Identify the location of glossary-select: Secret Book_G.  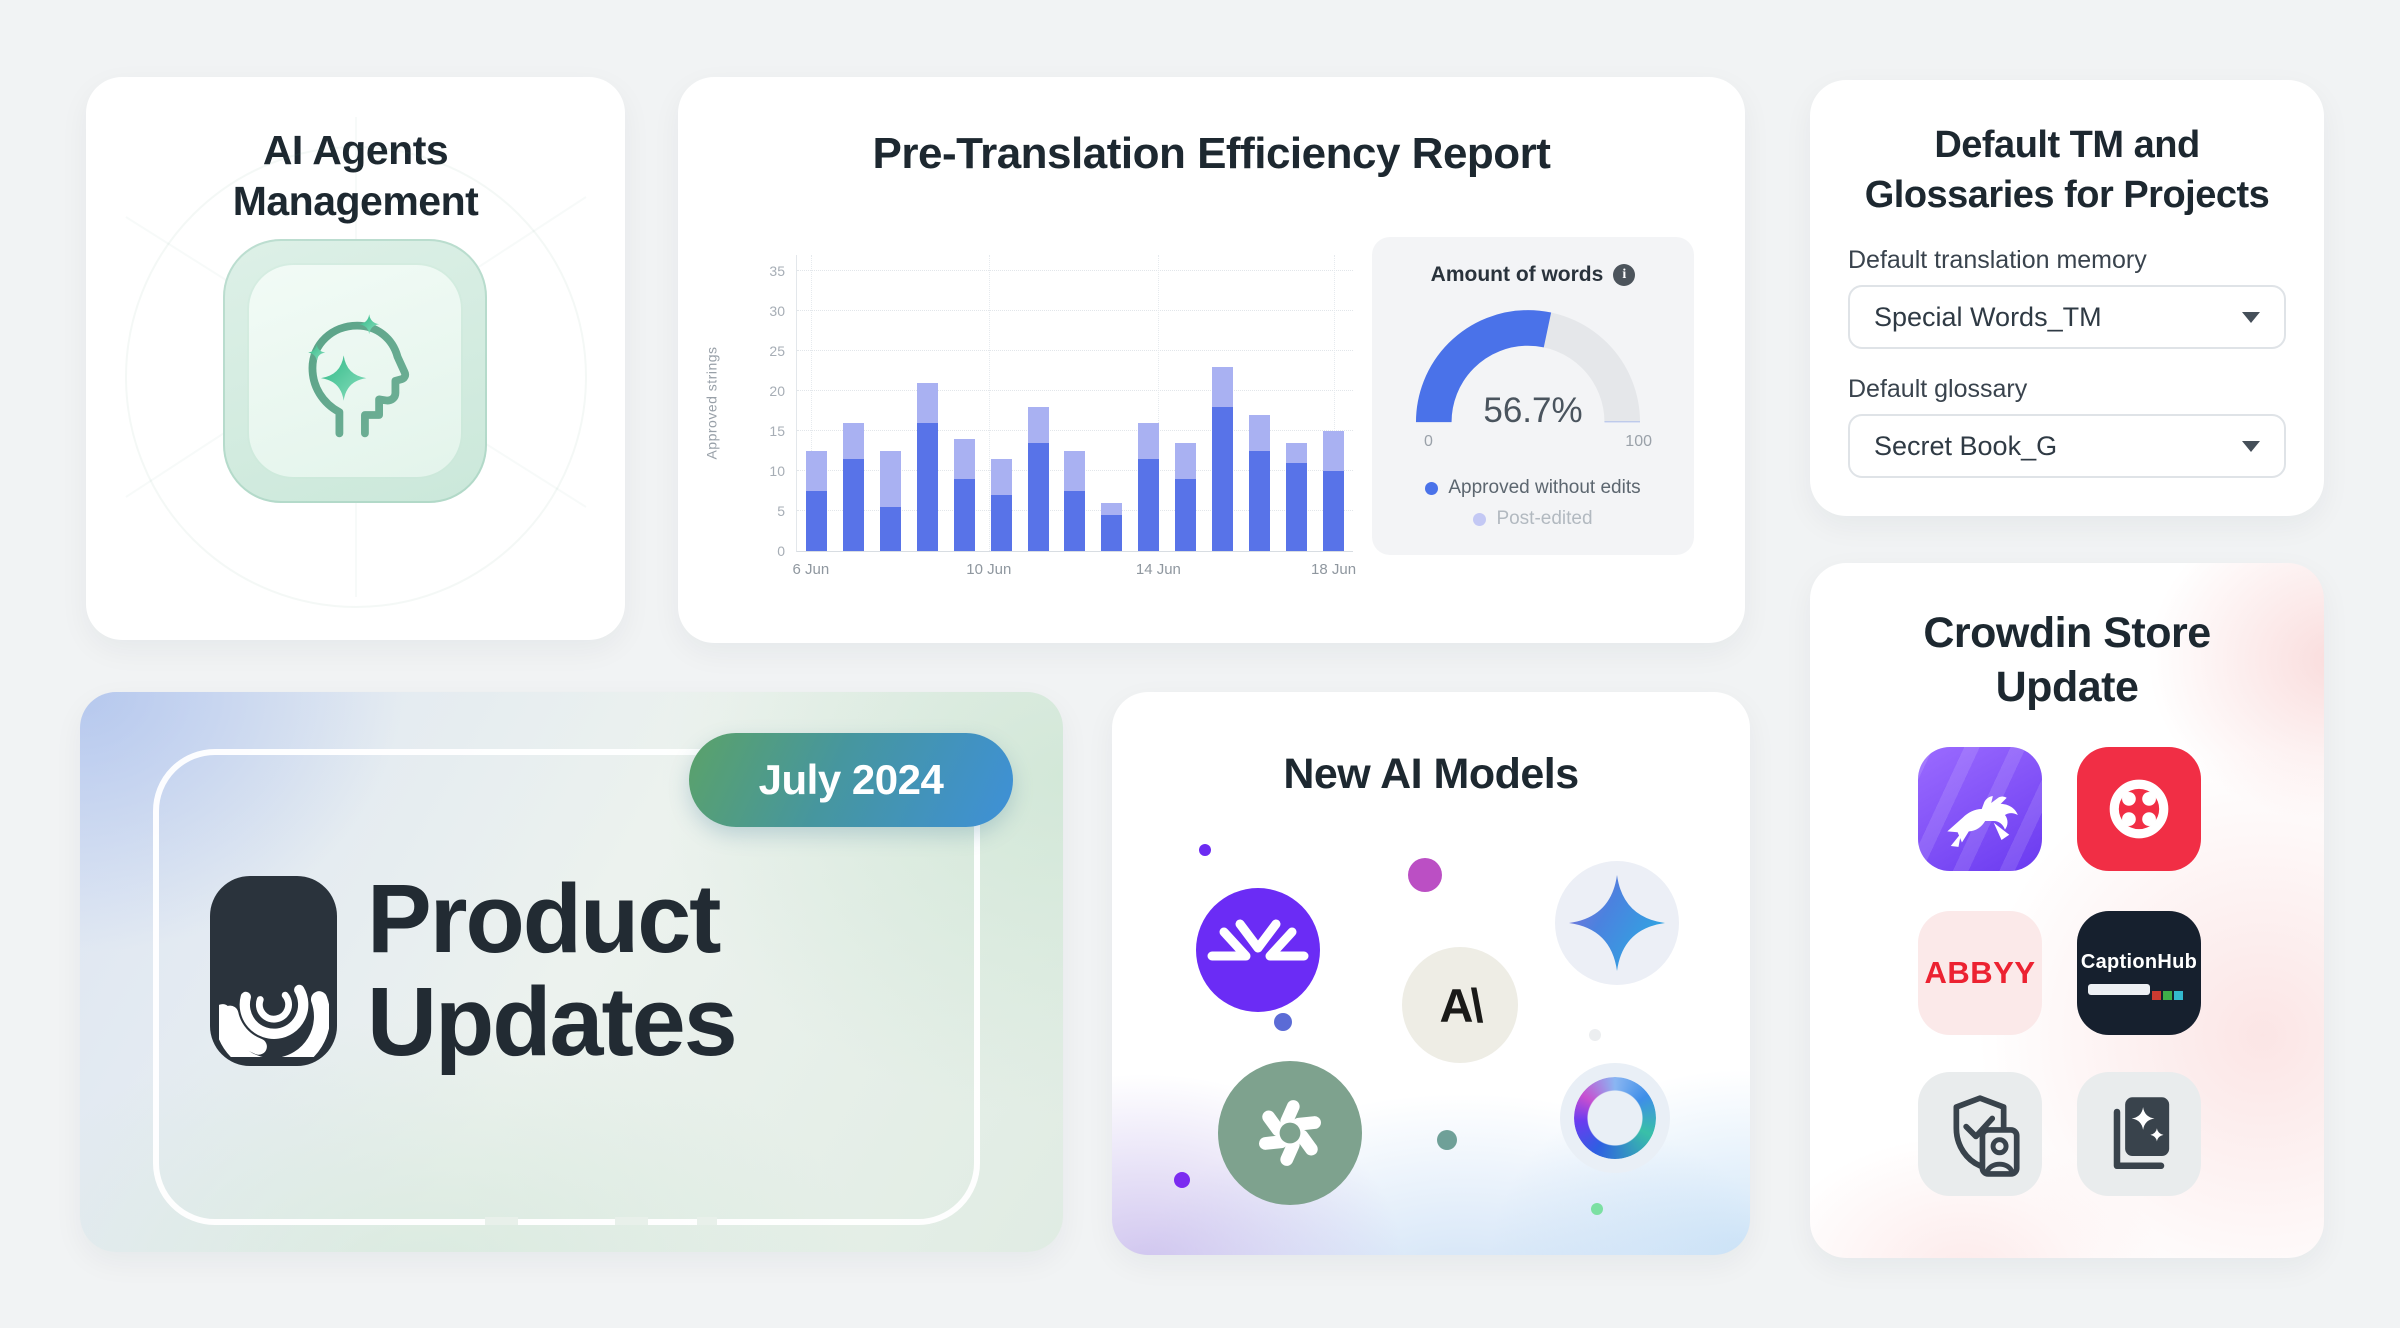
(2067, 446).